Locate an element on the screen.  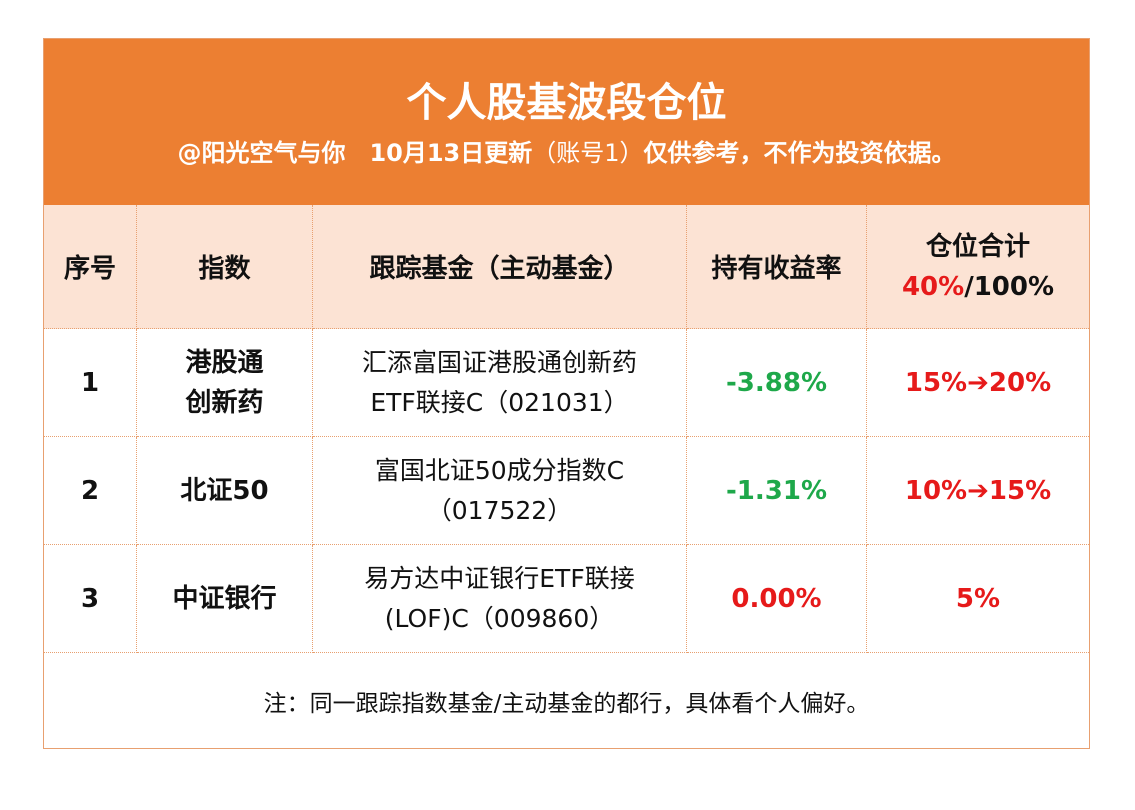
position-max: 100% is located at coordinates (1014, 286).